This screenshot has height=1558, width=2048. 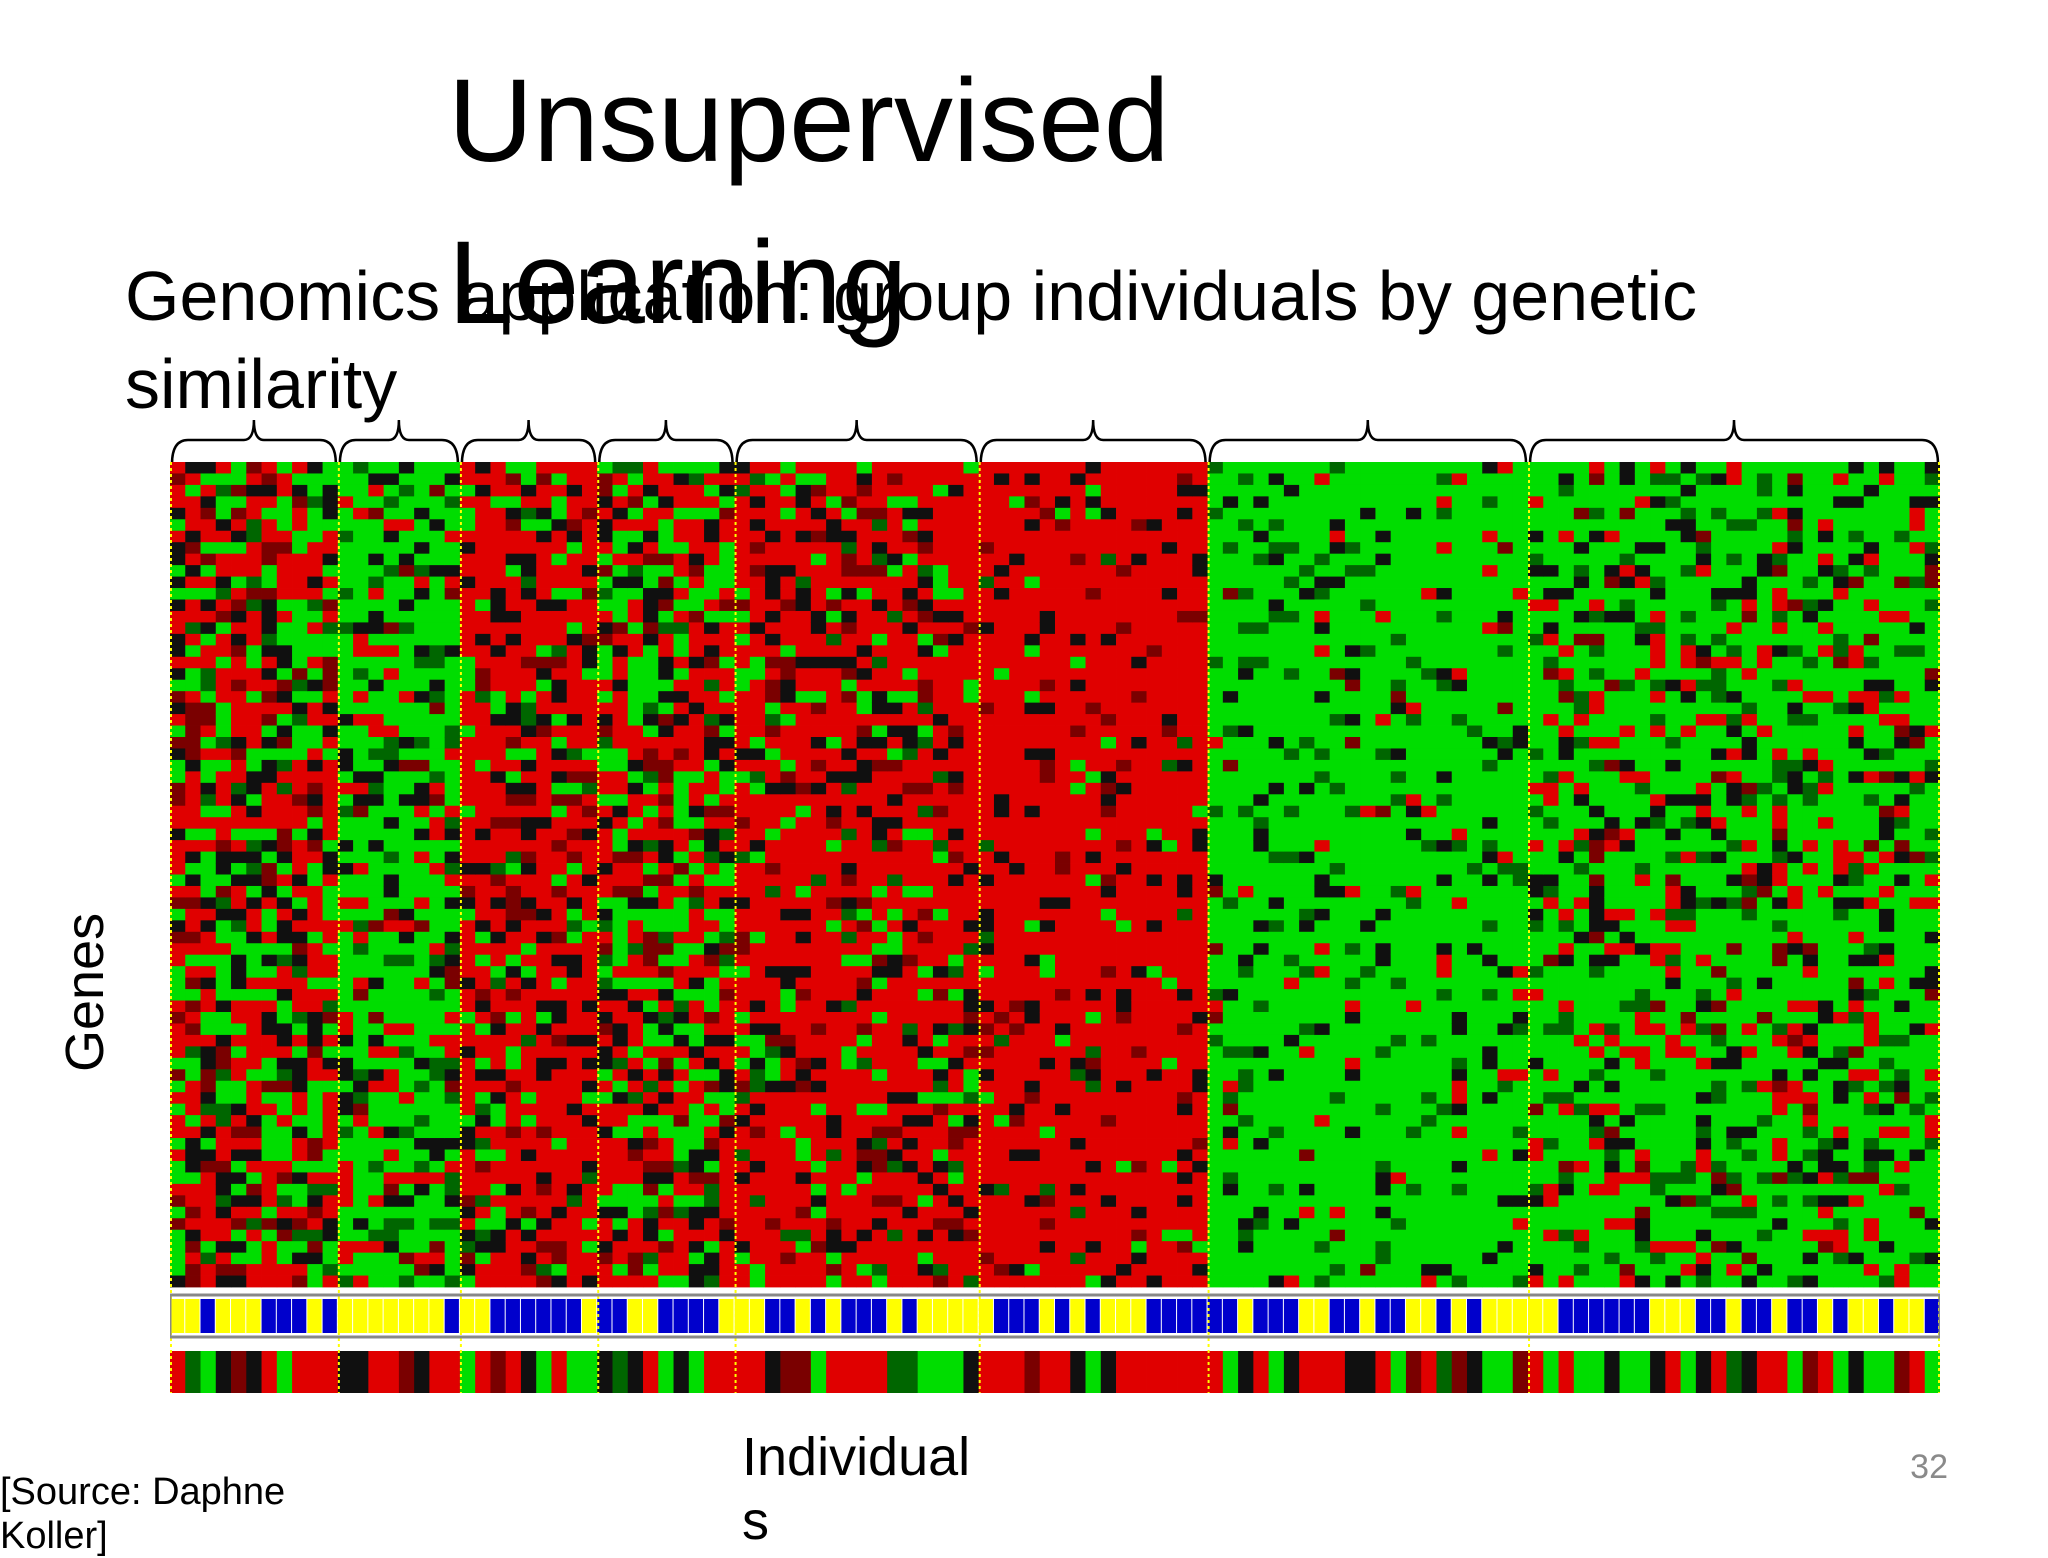 What do you see at coordinates (1170, 1372) in the screenshot?
I see `expression-annotation-cell` at bounding box center [1170, 1372].